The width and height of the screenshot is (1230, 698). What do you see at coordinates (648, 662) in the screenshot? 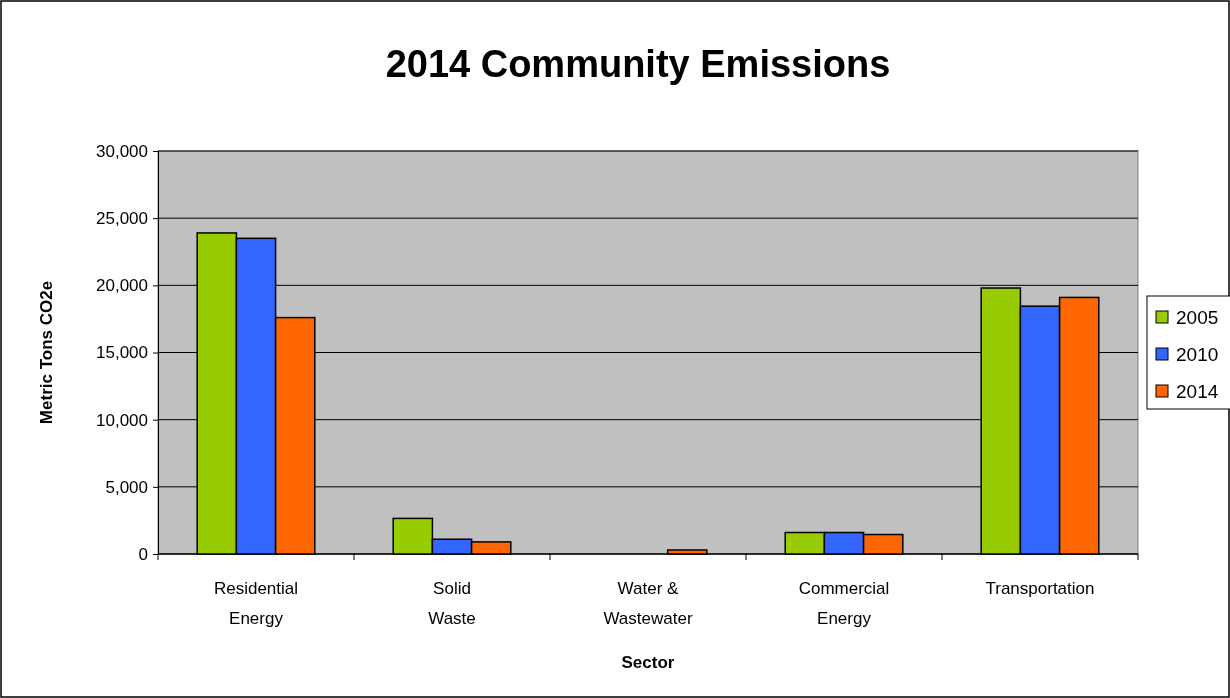
I see `x-axis-title: Sector` at bounding box center [648, 662].